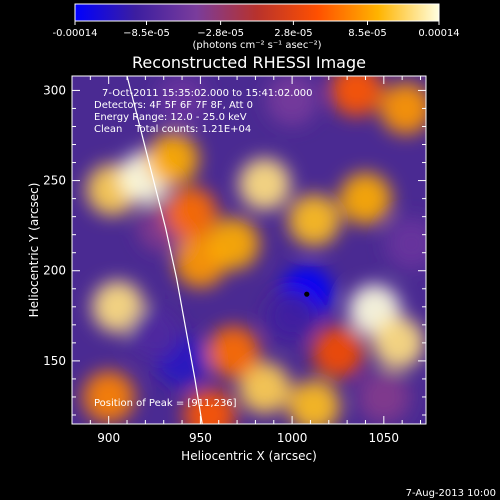 This screenshot has height=500, width=500. I want to click on chart-title: Reconstructed RHESSI Image, so click(249, 62).